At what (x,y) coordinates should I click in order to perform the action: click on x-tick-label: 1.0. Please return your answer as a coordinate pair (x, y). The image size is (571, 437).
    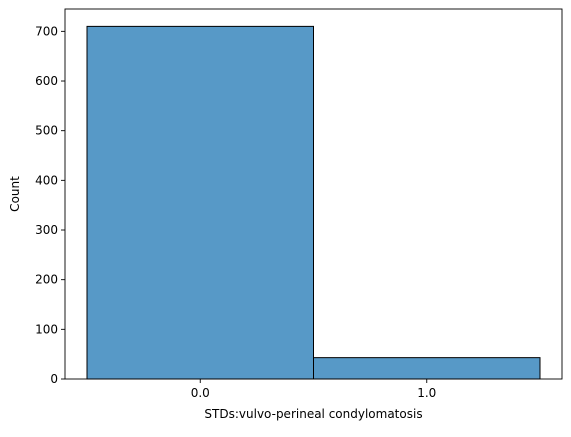
    Looking at the image, I should click on (426, 393).